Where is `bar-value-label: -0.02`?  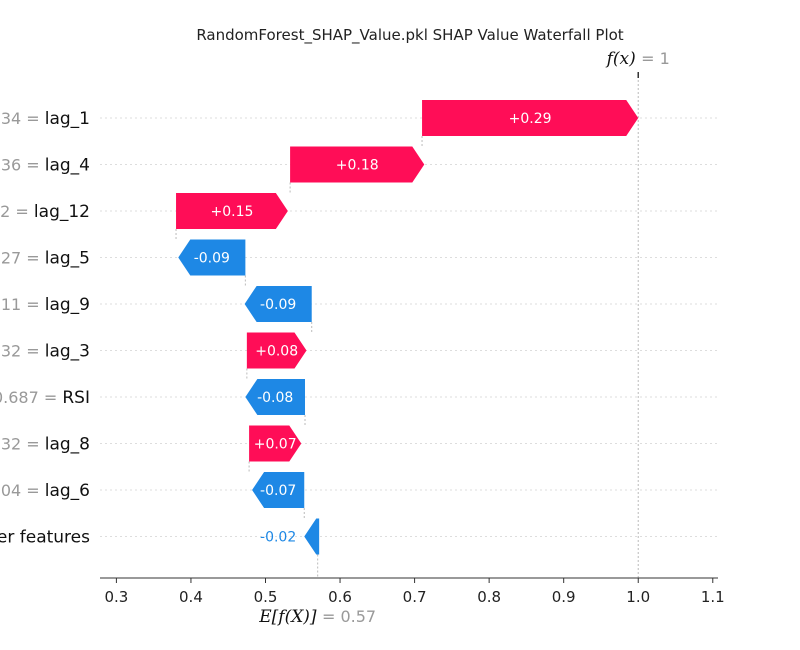 bar-value-label: -0.02 is located at coordinates (278, 538).